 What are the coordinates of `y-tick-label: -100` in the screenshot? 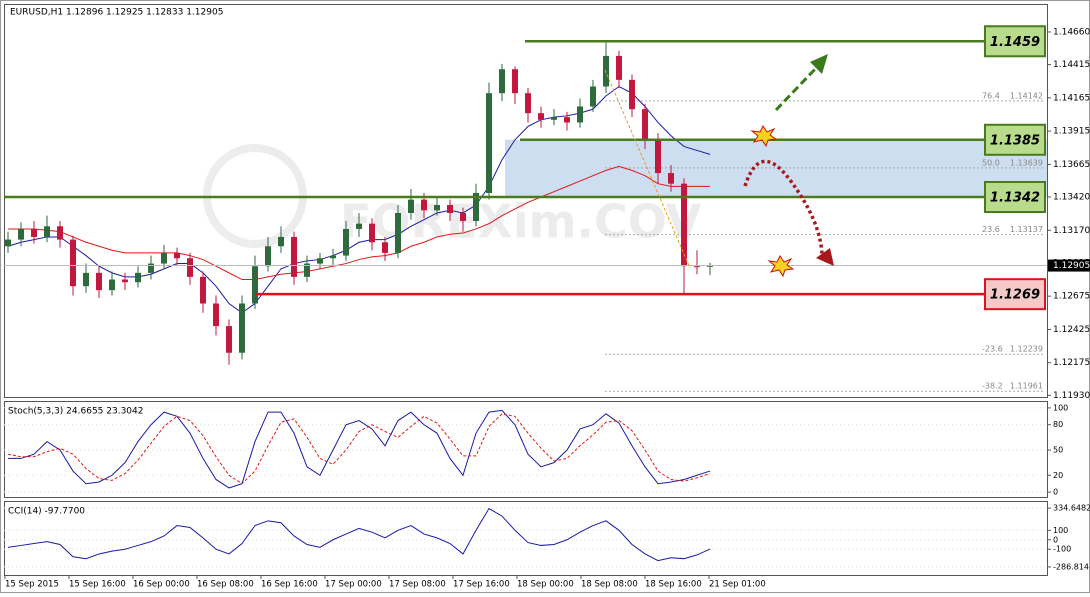 It's located at (1062, 549).